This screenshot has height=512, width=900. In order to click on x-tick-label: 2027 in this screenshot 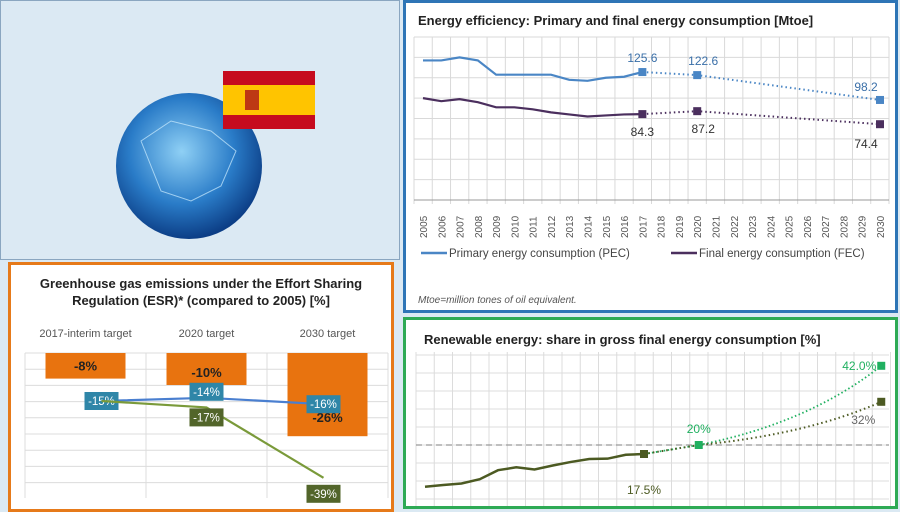, I will do `click(826, 226)`.